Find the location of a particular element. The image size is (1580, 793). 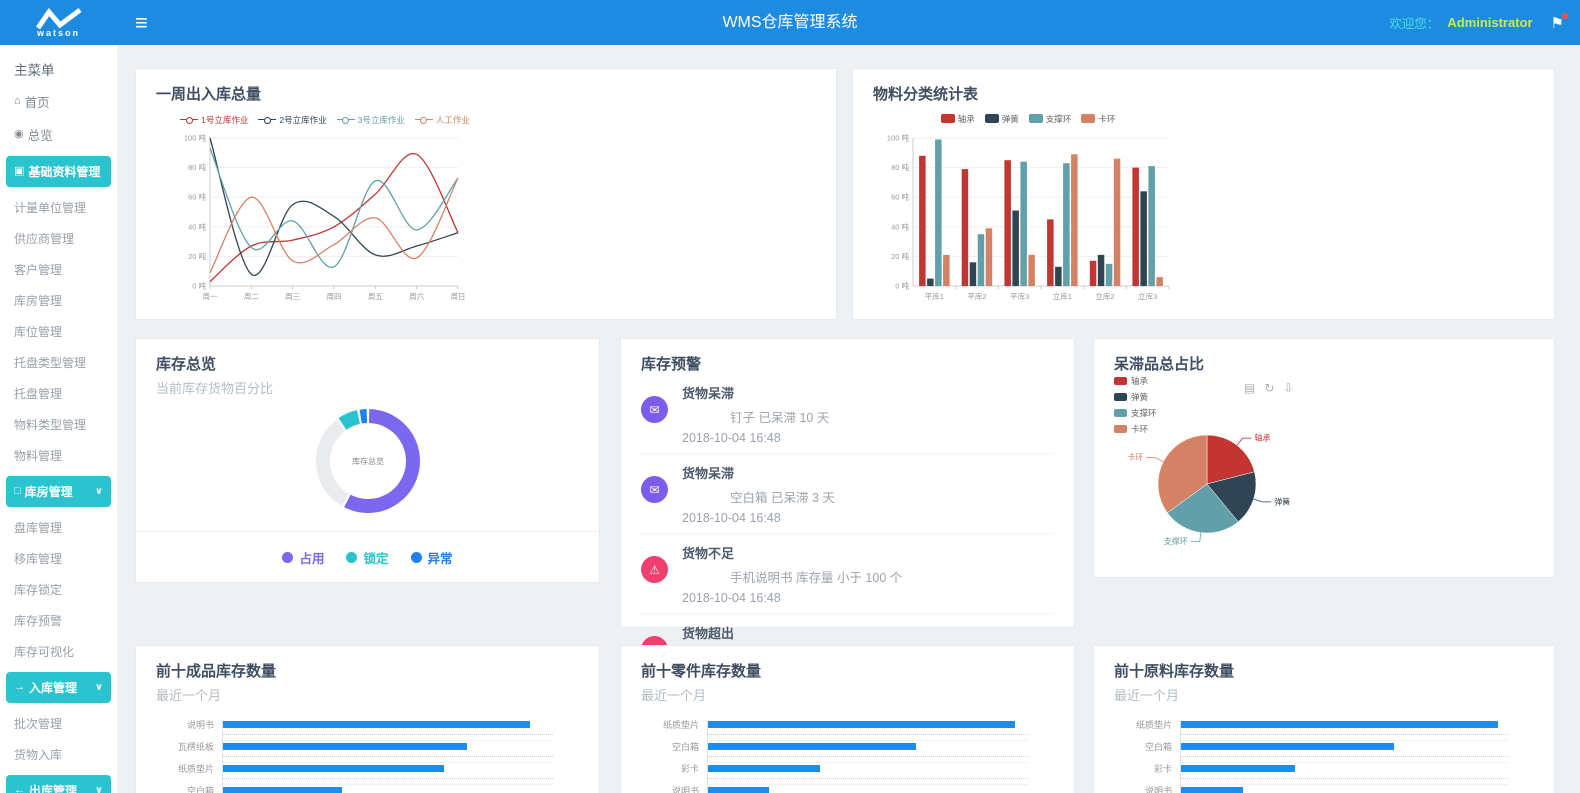

sidebar-item-unit-mgmt: 计量单位管理 is located at coordinates (58, 207).